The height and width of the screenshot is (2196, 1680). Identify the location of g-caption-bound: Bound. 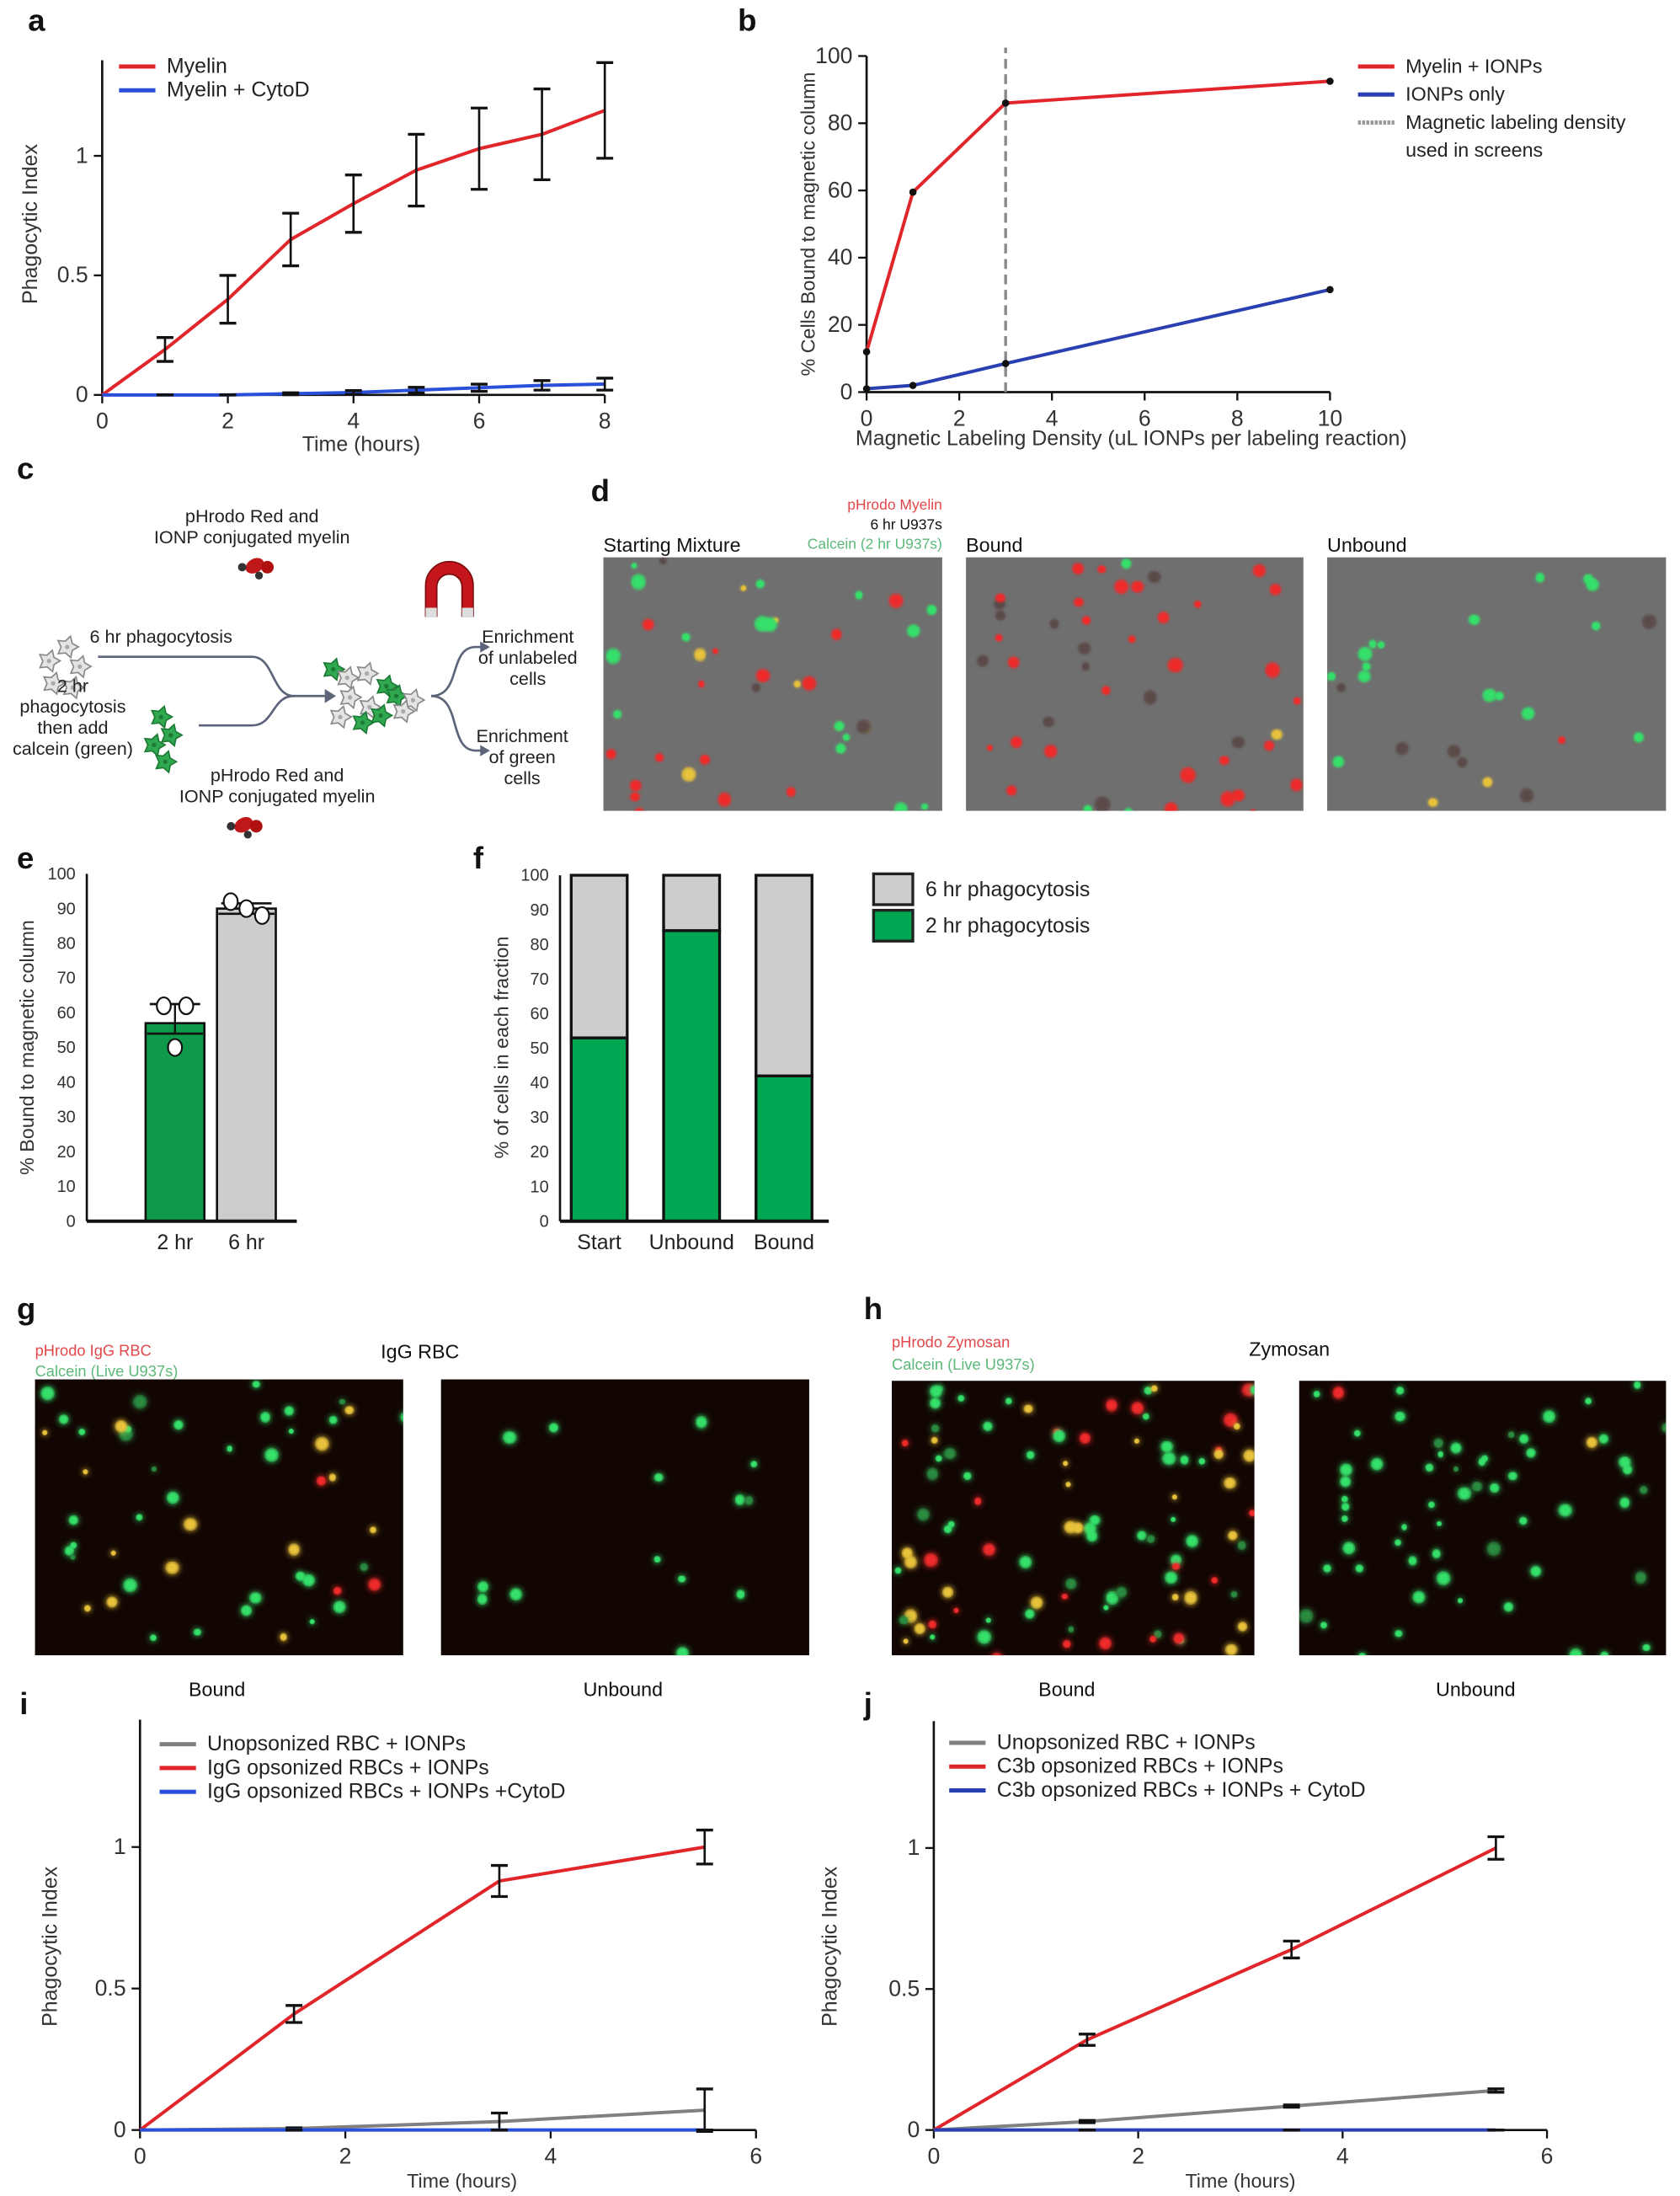
(217, 1689).